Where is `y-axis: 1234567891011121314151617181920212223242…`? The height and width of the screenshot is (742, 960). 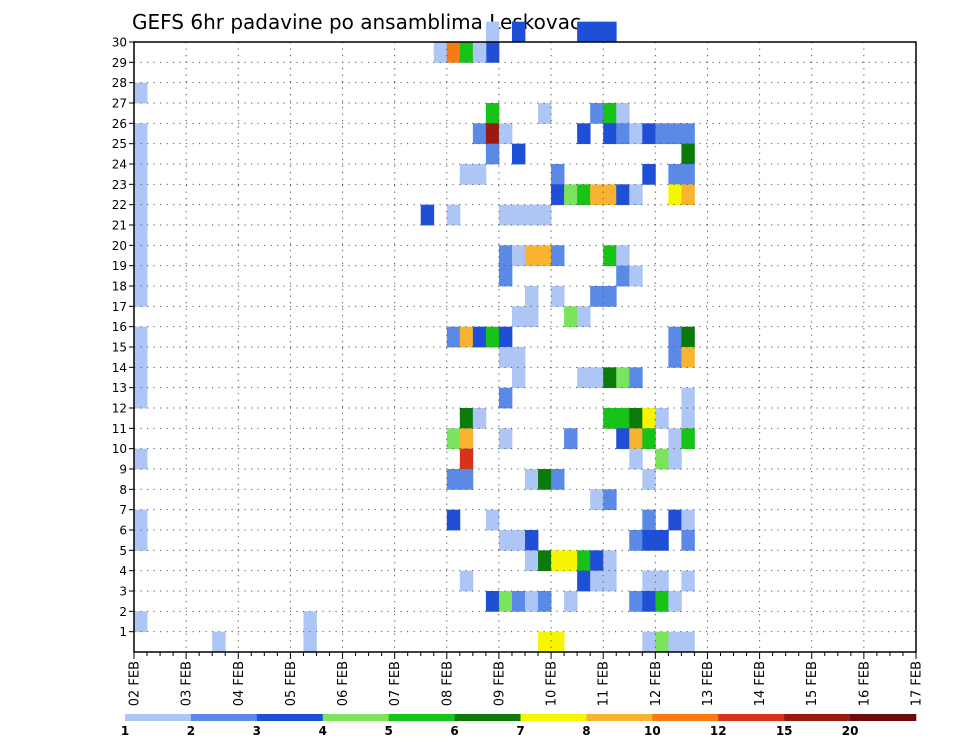
y-axis: 1234567891011121314151617181920212223242… is located at coordinates (123, 337).